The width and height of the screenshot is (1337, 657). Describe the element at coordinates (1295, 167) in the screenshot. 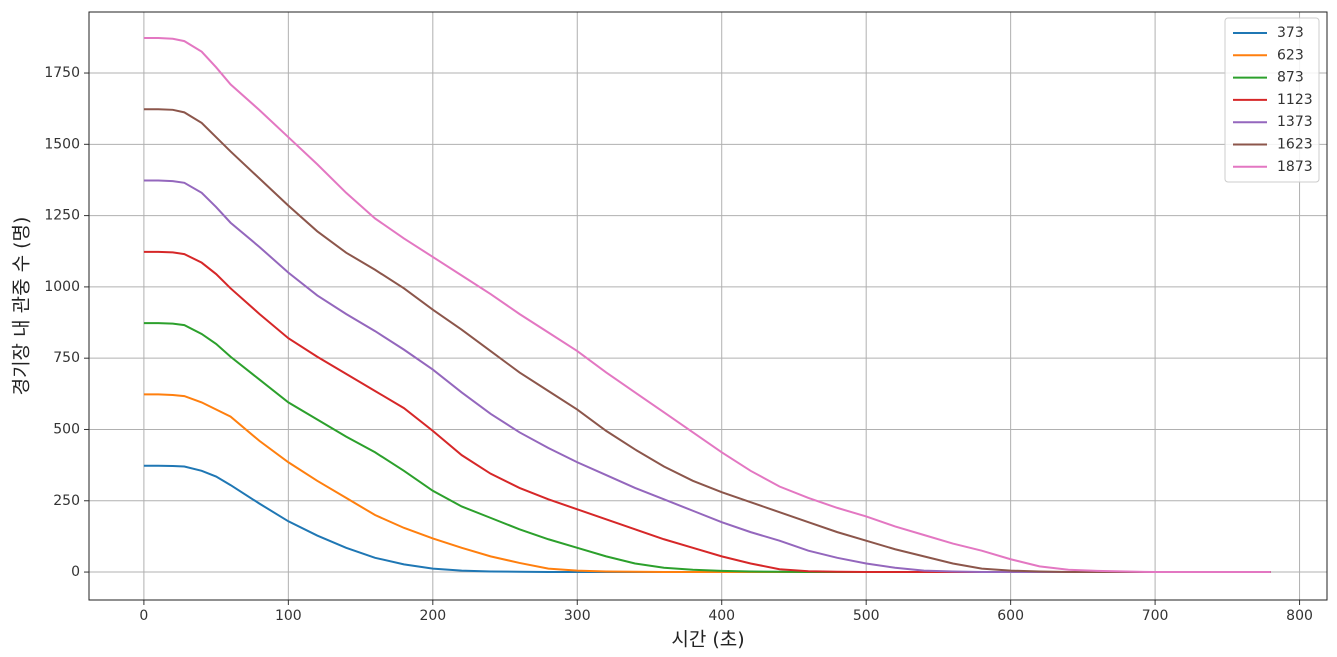

I see `legend-label: 1873` at that location.